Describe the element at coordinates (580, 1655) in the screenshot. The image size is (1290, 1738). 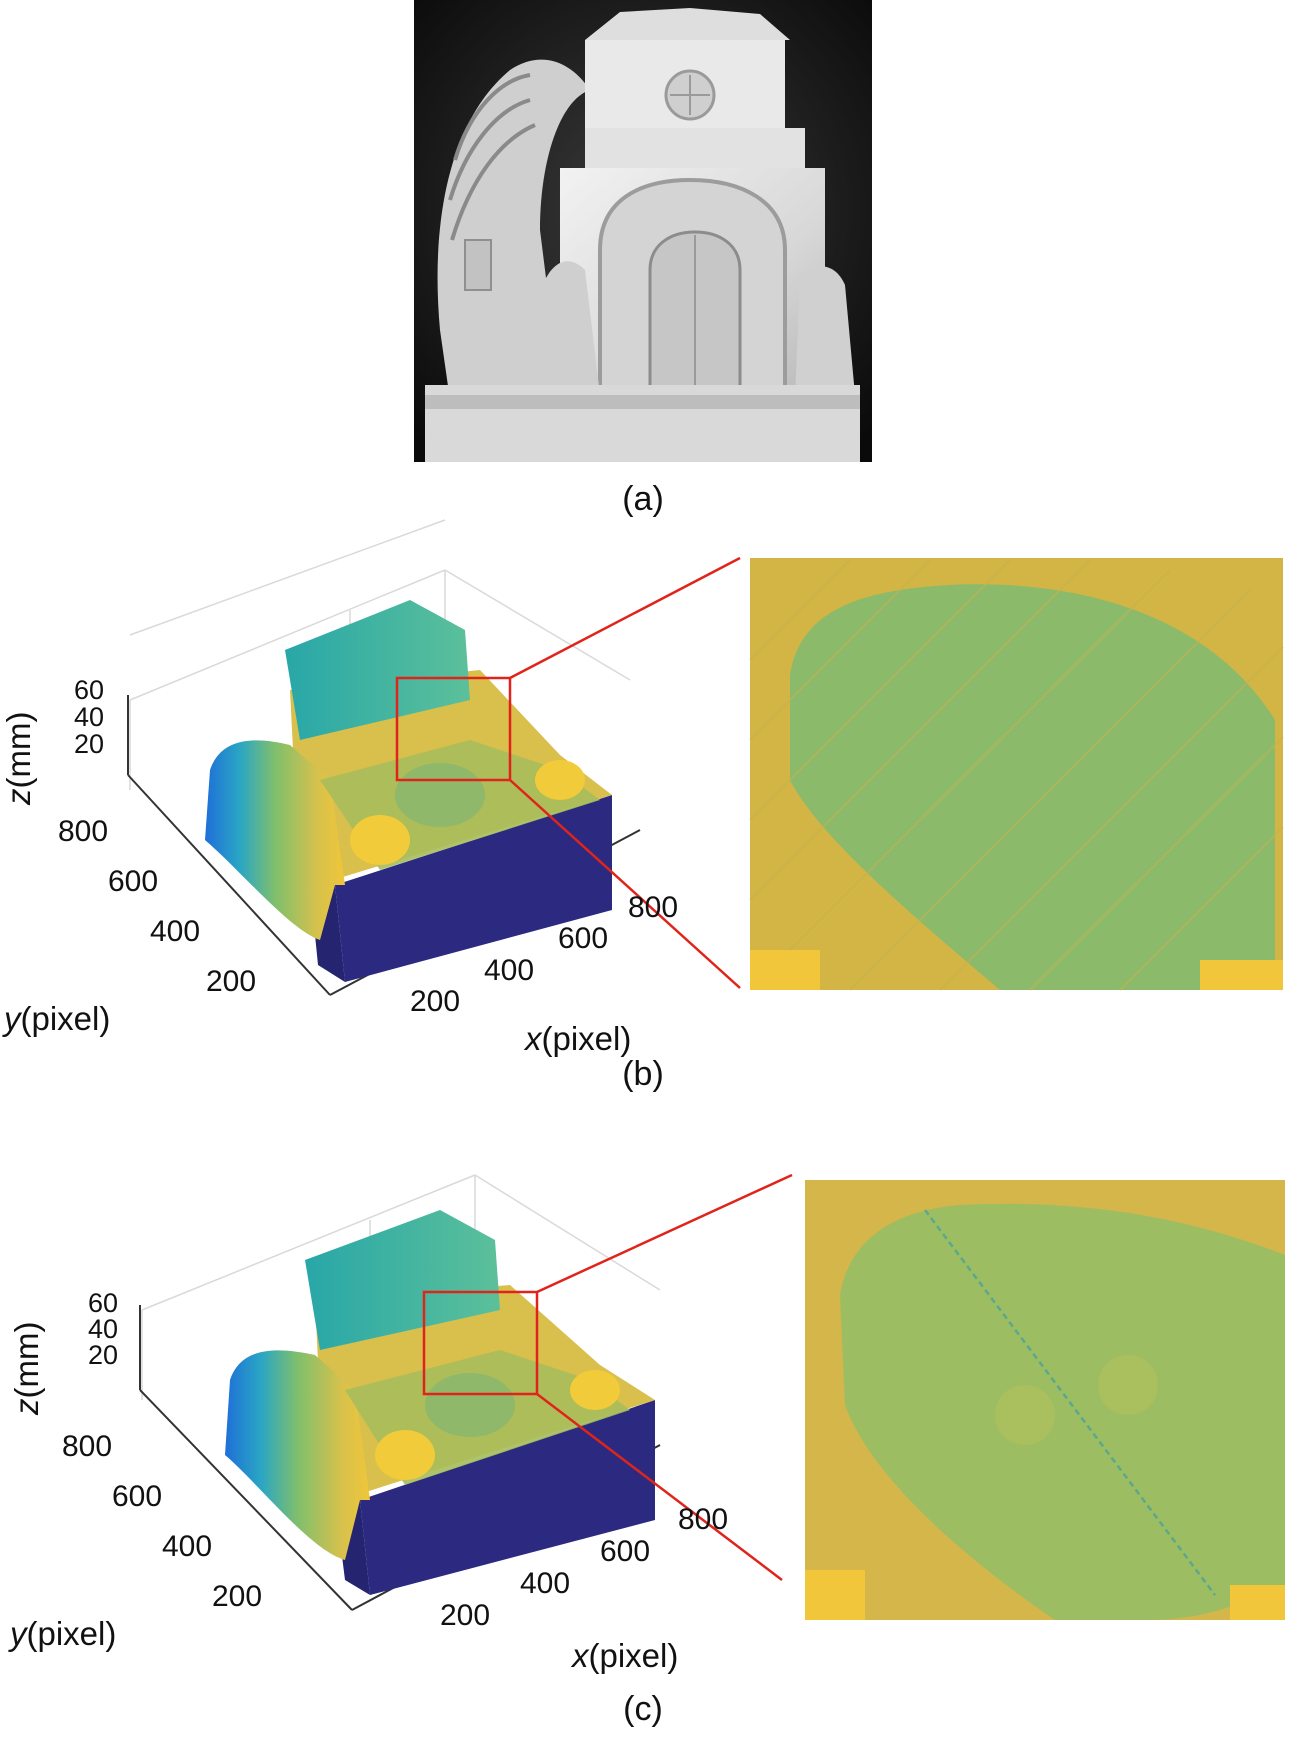
I see `x-axis-var-c: x` at that location.